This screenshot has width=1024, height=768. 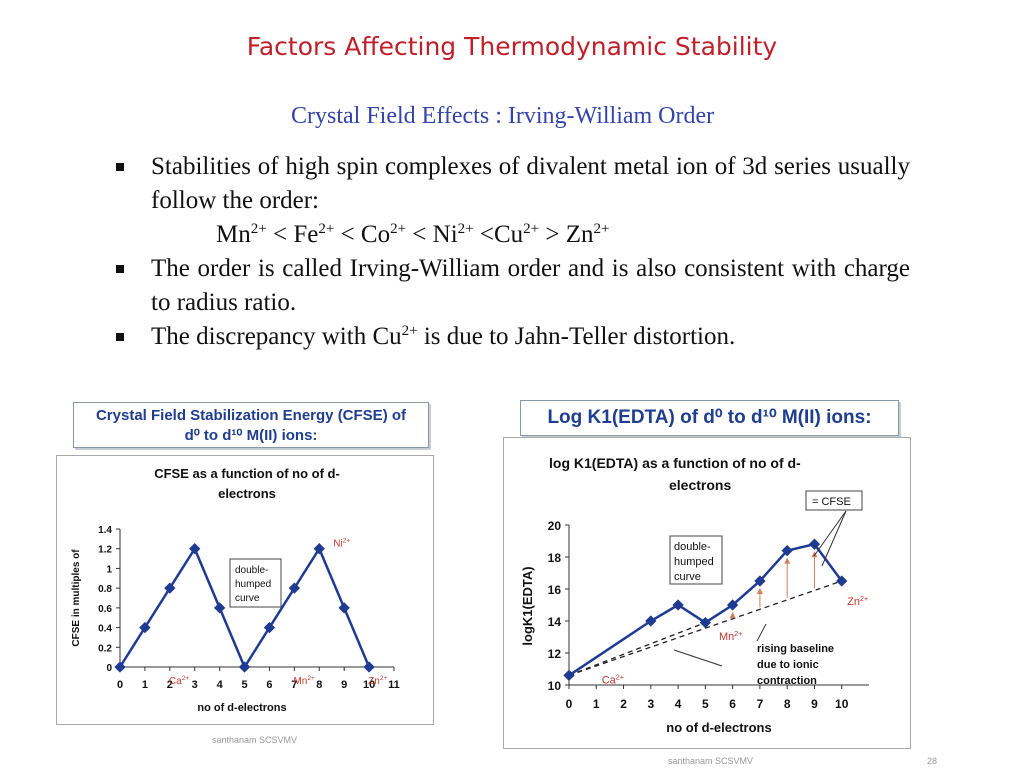 I want to click on charge-superscript: 2+, so click(x=409, y=331).